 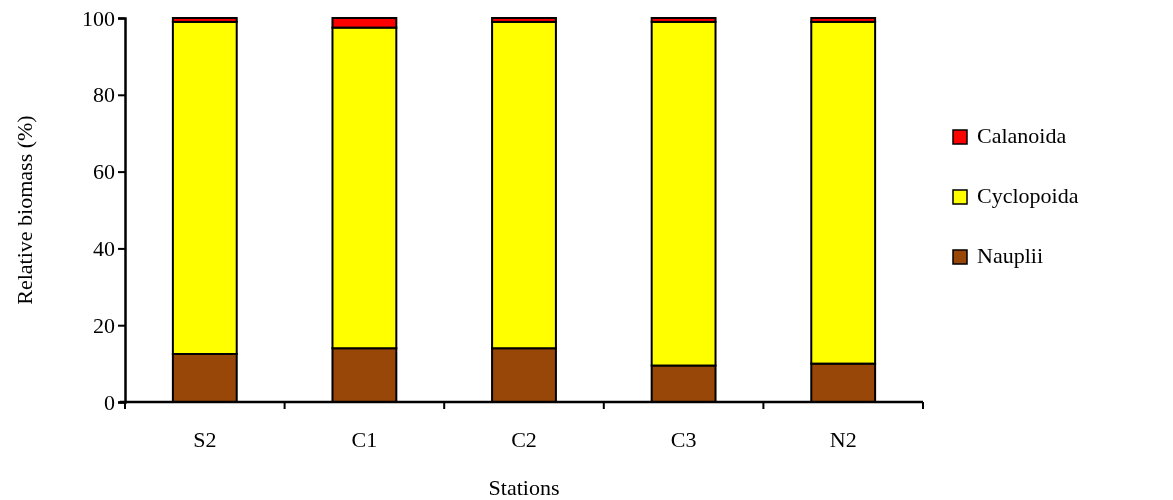 I want to click on y-tick-label: 0, so click(x=109, y=402).